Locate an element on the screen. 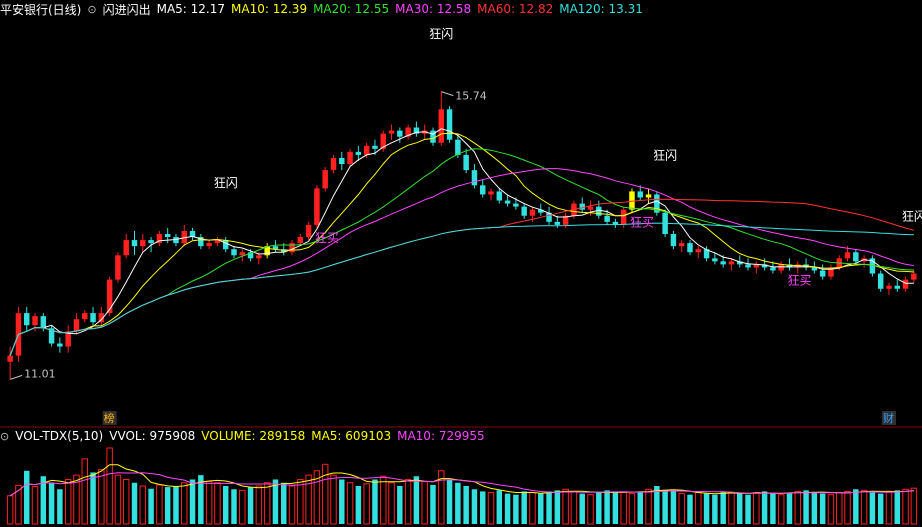  sell-signal-label: 狂闪 is located at coordinates (226, 183).